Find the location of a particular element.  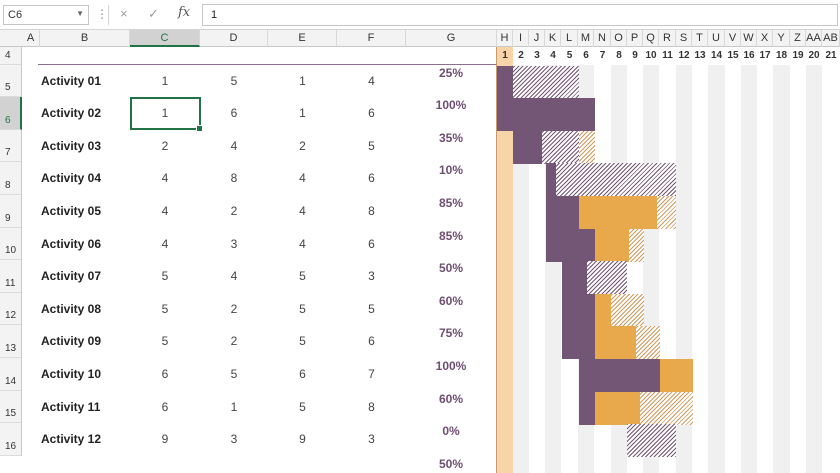

column-header-q: Q is located at coordinates (651, 38).